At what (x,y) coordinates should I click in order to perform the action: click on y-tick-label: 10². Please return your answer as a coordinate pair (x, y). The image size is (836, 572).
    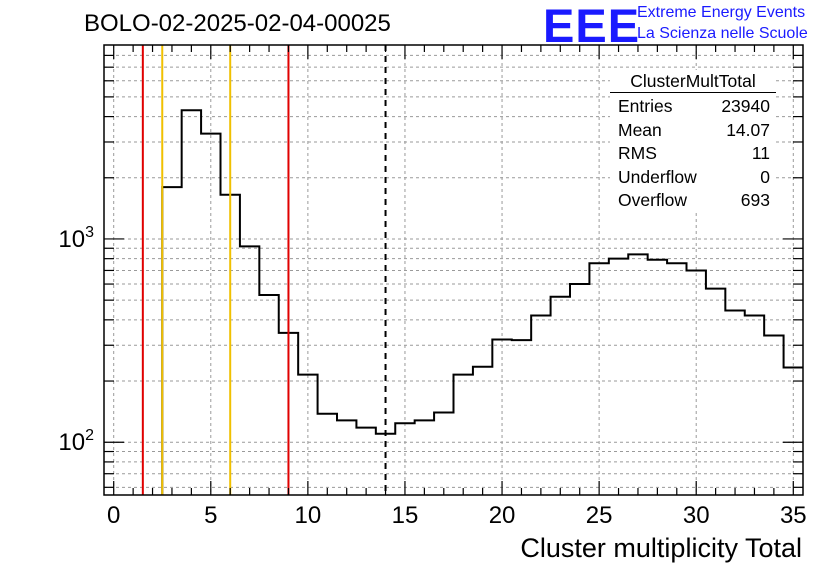
    Looking at the image, I should click on (76, 441).